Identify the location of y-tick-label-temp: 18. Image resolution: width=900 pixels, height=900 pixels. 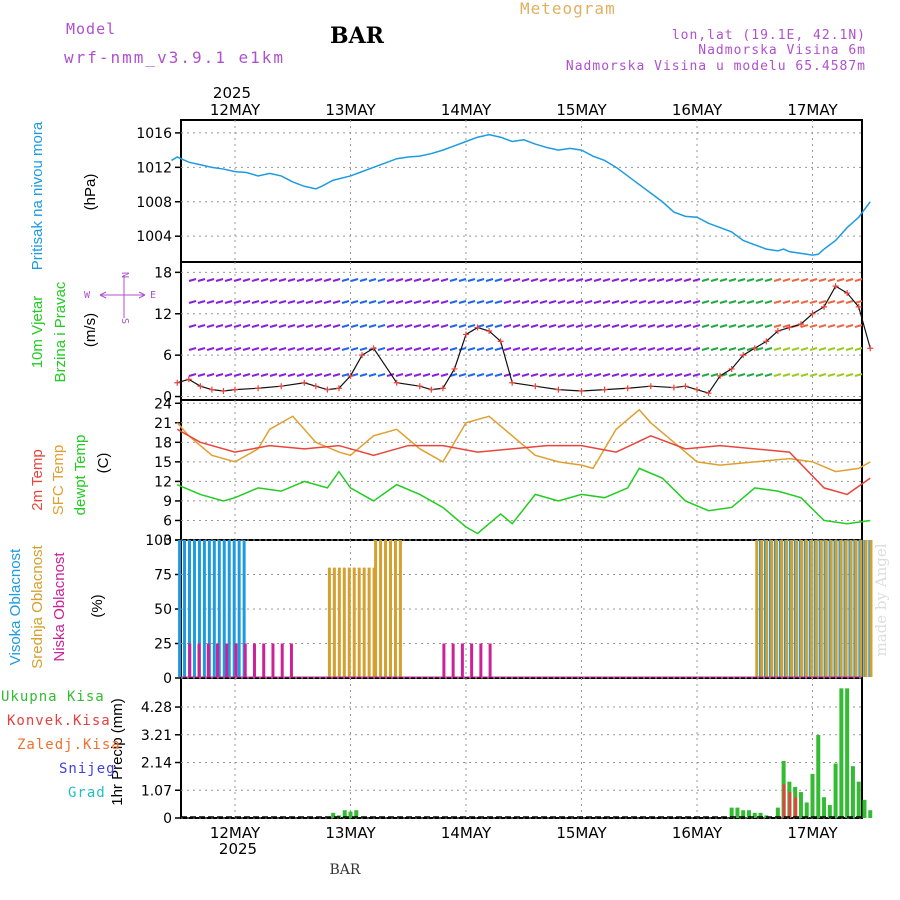
(163, 443).